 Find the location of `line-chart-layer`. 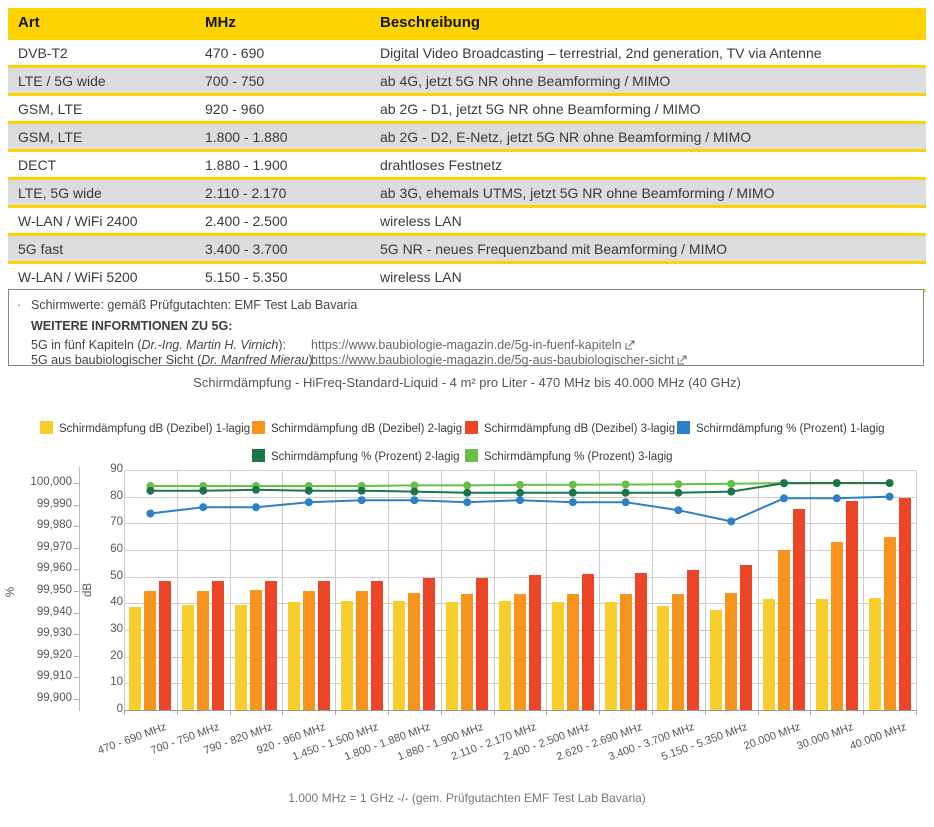

line-chart-layer is located at coordinates (520, 502).